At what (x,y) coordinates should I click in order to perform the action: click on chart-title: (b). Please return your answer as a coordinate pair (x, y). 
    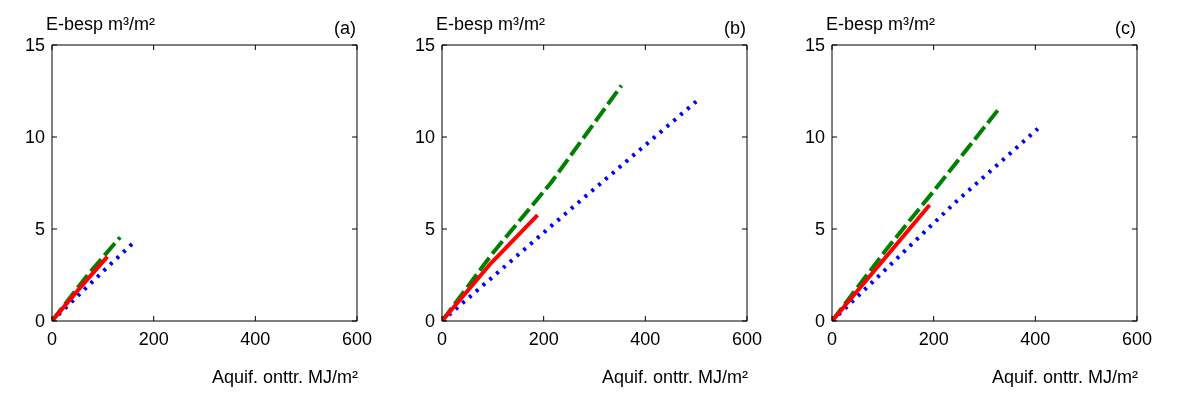
    Looking at the image, I should click on (735, 28).